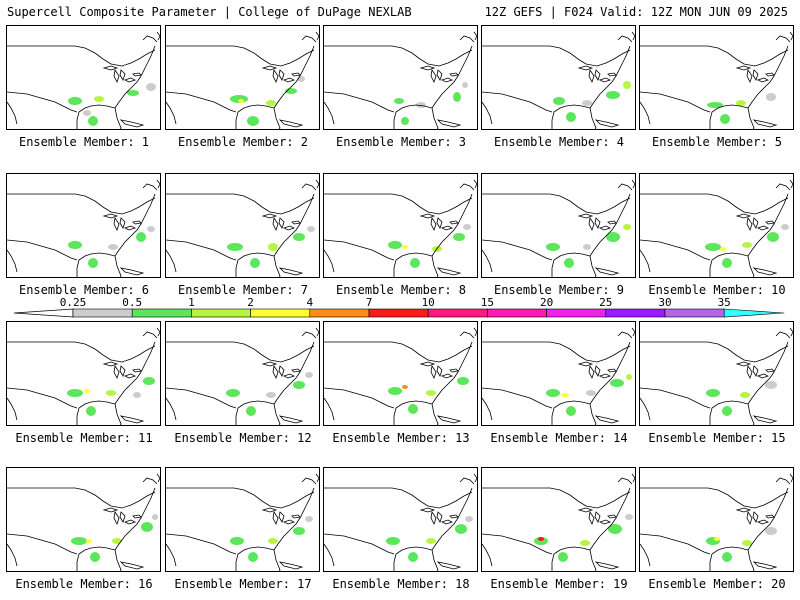  Describe the element at coordinates (84, 290) in the screenshot. I see `member-caption-6: Ensemble Member: 6` at that location.